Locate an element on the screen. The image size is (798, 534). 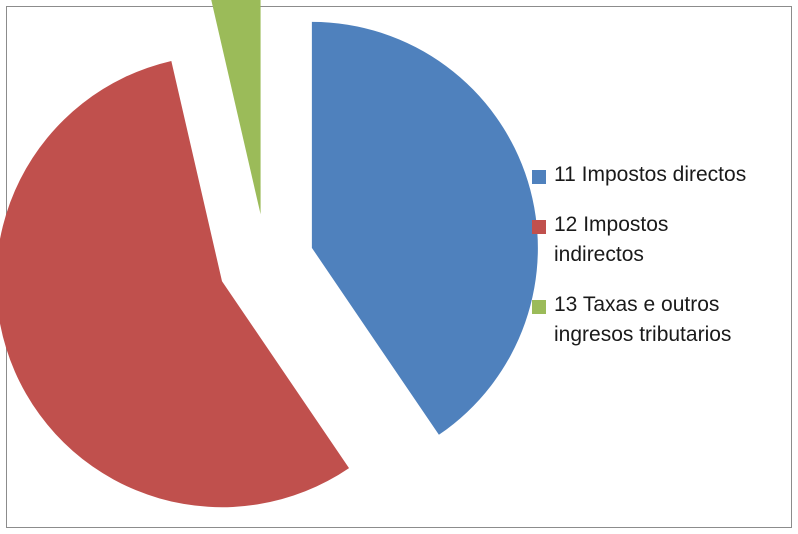
legend-item-impostos-indirectos: 12 Impostos indirectos is located at coordinates (662, 240).